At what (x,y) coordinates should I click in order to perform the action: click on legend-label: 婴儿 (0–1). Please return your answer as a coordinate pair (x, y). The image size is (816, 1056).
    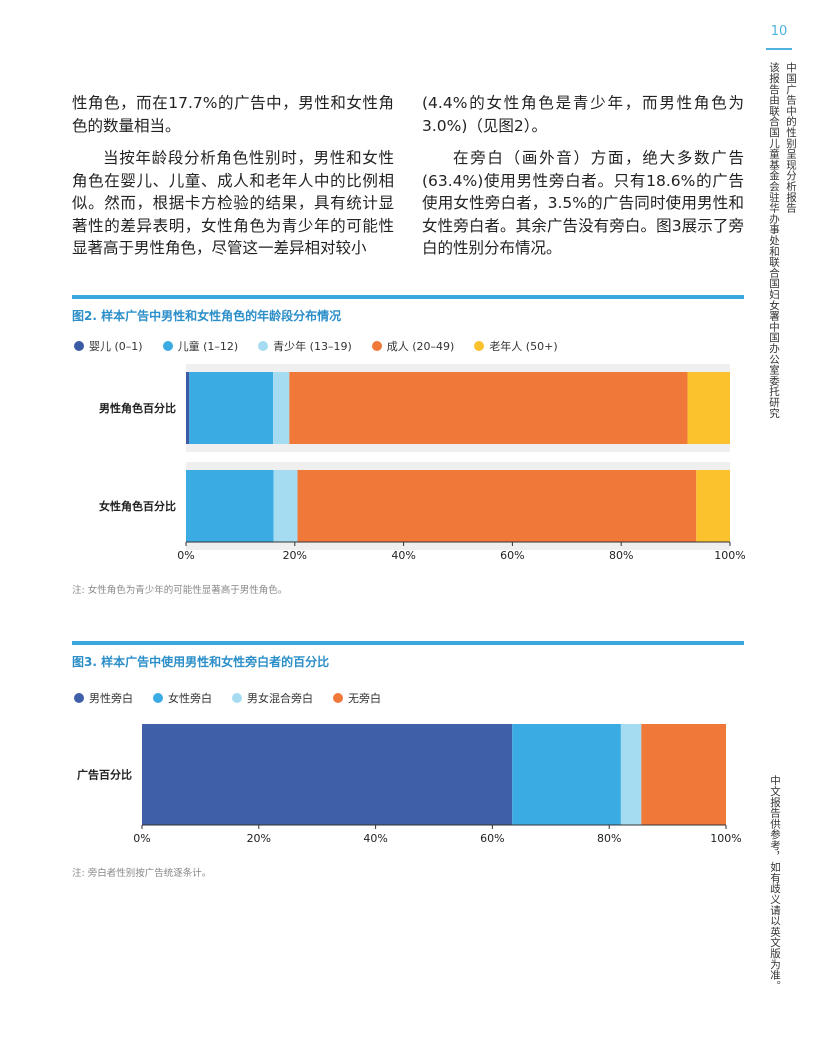
    Looking at the image, I should click on (116, 346).